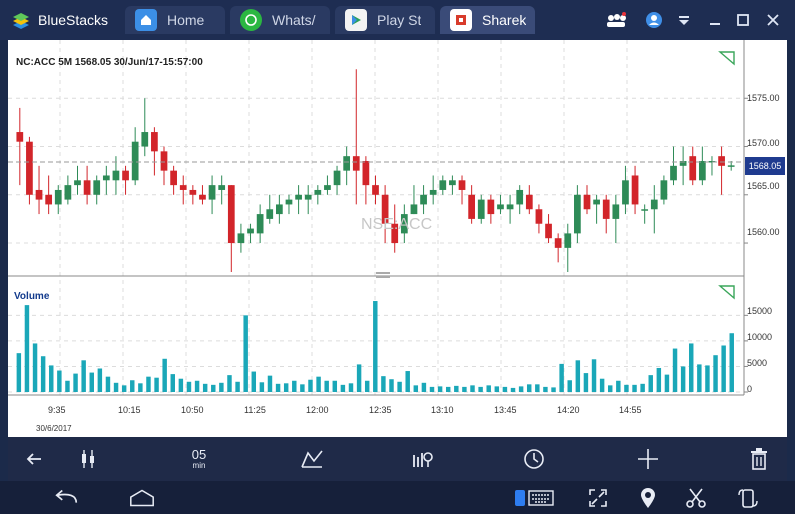 The width and height of the screenshot is (795, 514). I want to click on maximize-icon, so click(743, 20).